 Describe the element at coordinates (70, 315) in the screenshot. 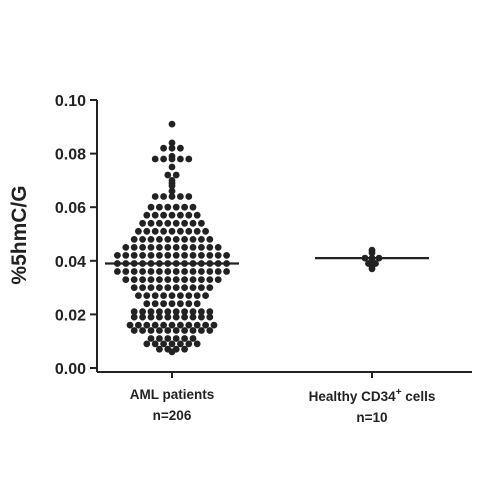

I see `y-tick-label: 0.02` at that location.